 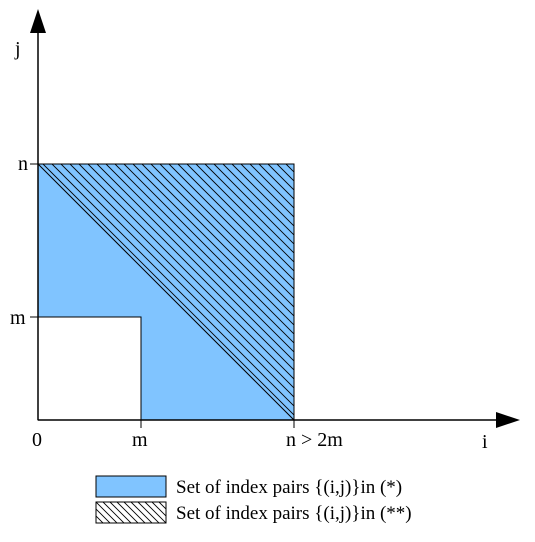 What do you see at coordinates (131, 486) in the screenshot?
I see `legend-swatch-star` at bounding box center [131, 486].